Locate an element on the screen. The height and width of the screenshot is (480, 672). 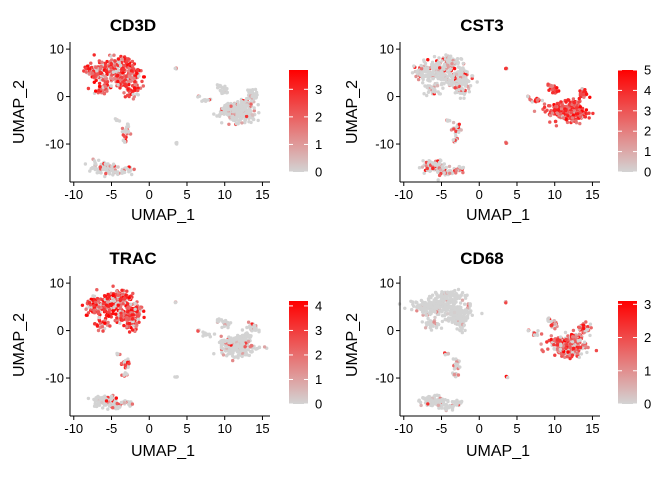
x-tick-label: -10 is located at coordinates (403, 428).